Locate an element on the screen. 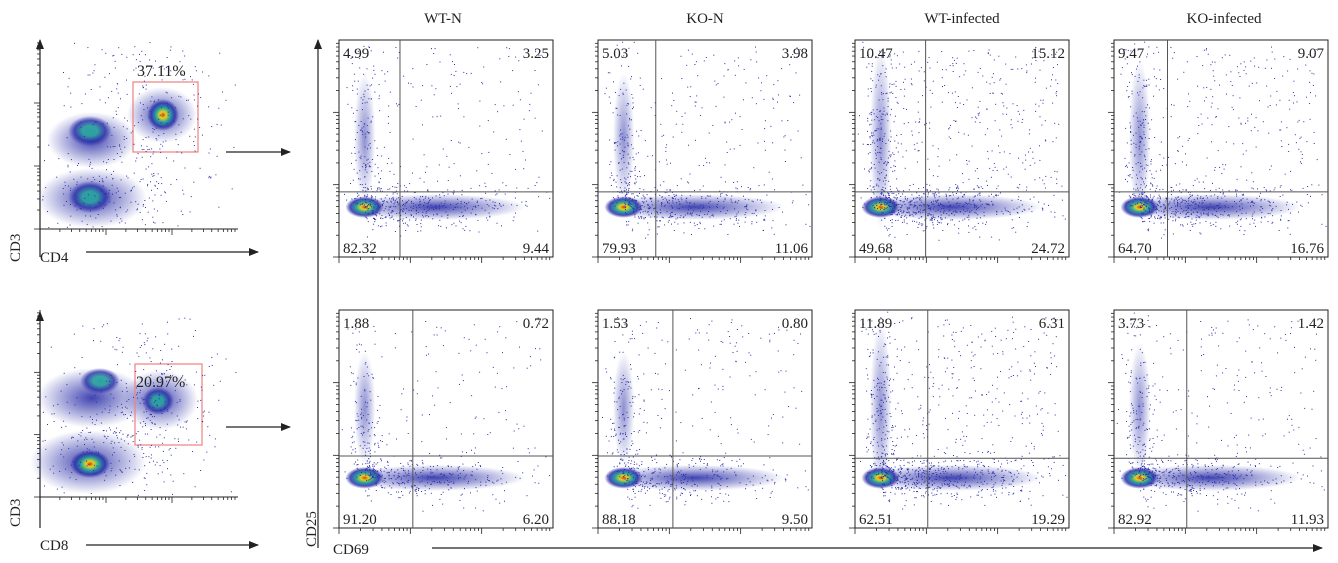  column-header: KO-infected is located at coordinates (1224, 19).